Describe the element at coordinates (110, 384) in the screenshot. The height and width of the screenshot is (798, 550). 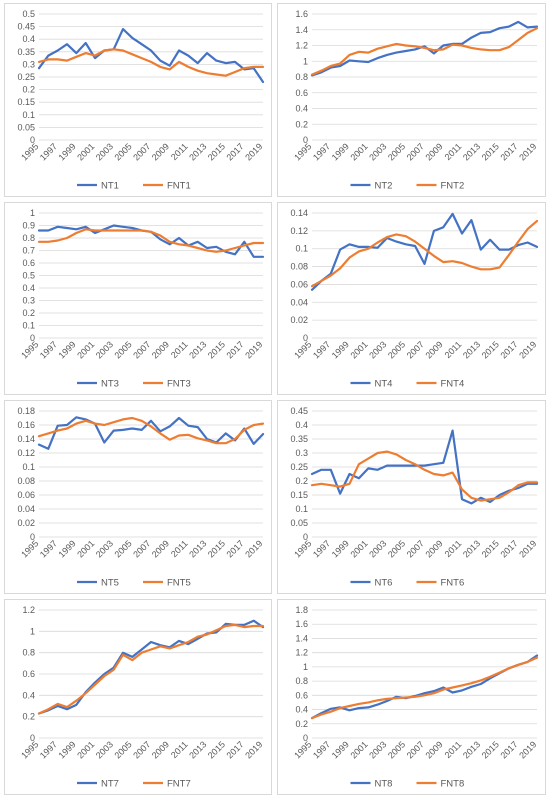
I see `legend-label: NT3` at that location.